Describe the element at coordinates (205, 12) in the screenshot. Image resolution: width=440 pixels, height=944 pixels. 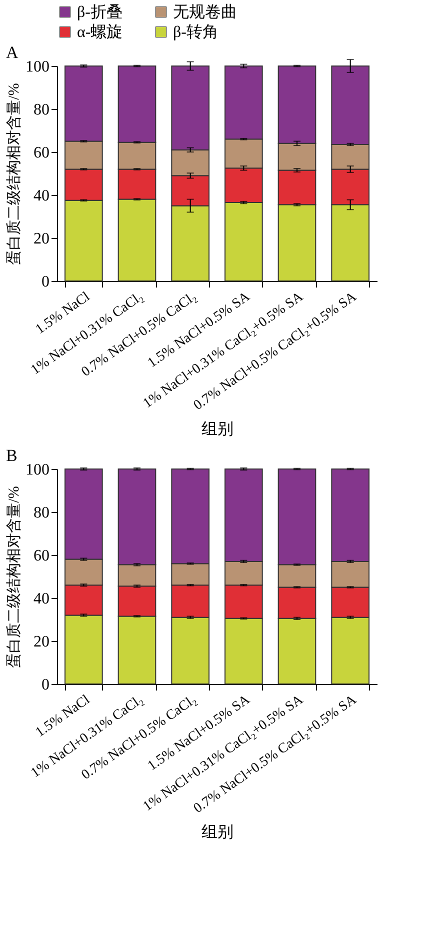
I see `legend-label: 无规卷曲` at that location.